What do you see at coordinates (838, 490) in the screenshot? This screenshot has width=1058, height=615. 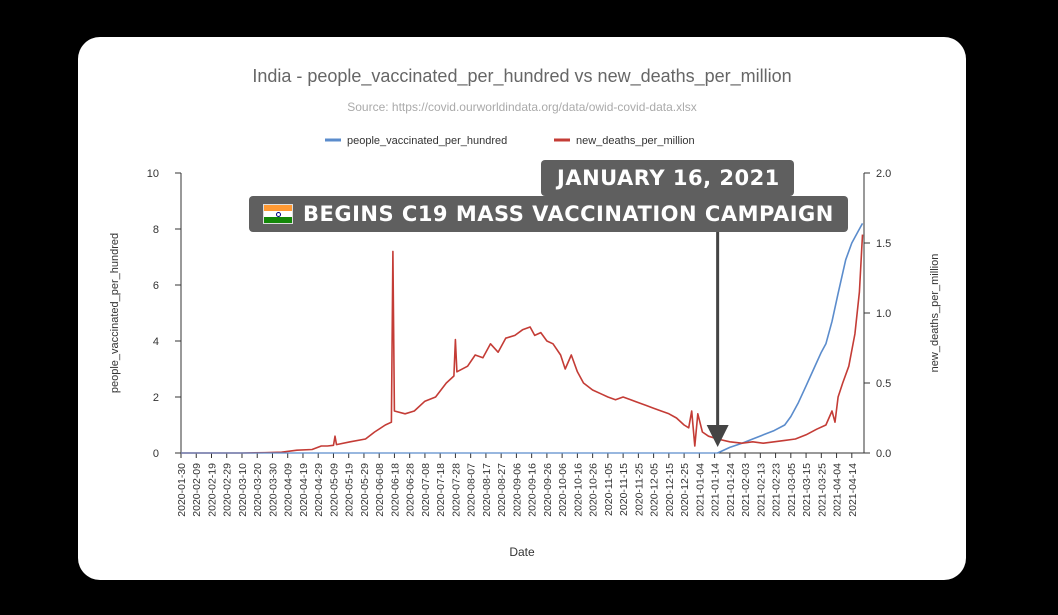 I see `x-tick-label: 2021-04-04` at bounding box center [838, 490].